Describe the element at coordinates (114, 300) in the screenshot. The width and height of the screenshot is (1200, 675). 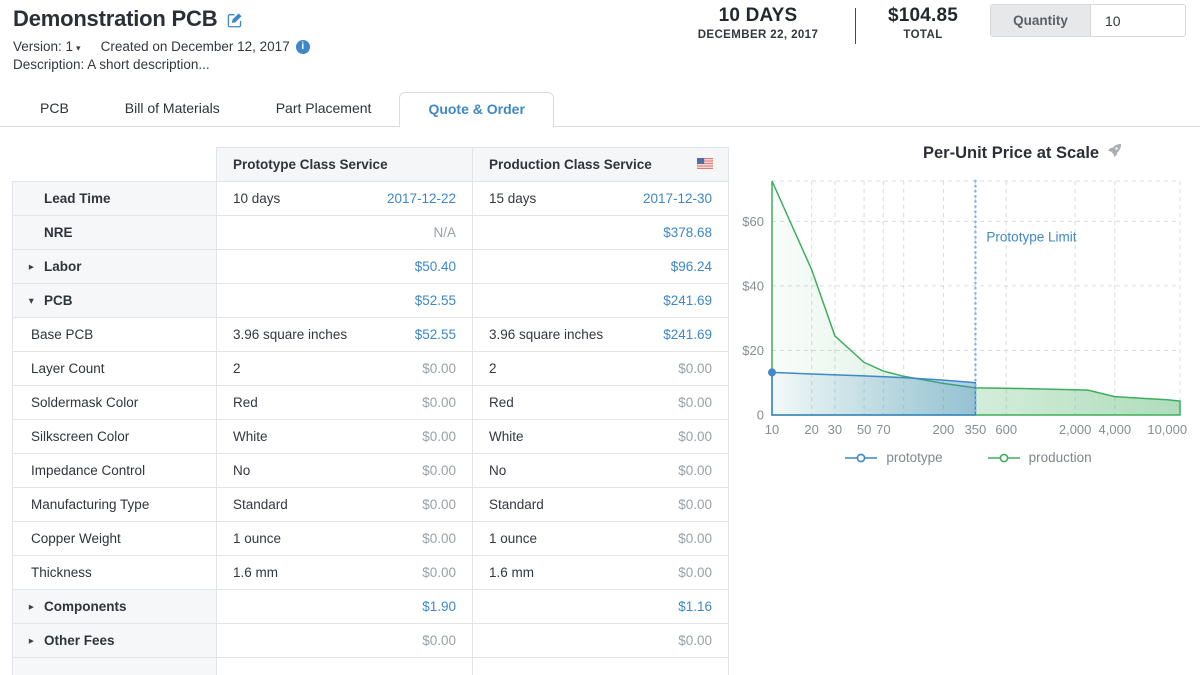
I see `row-label: ▾ PCB` at that location.